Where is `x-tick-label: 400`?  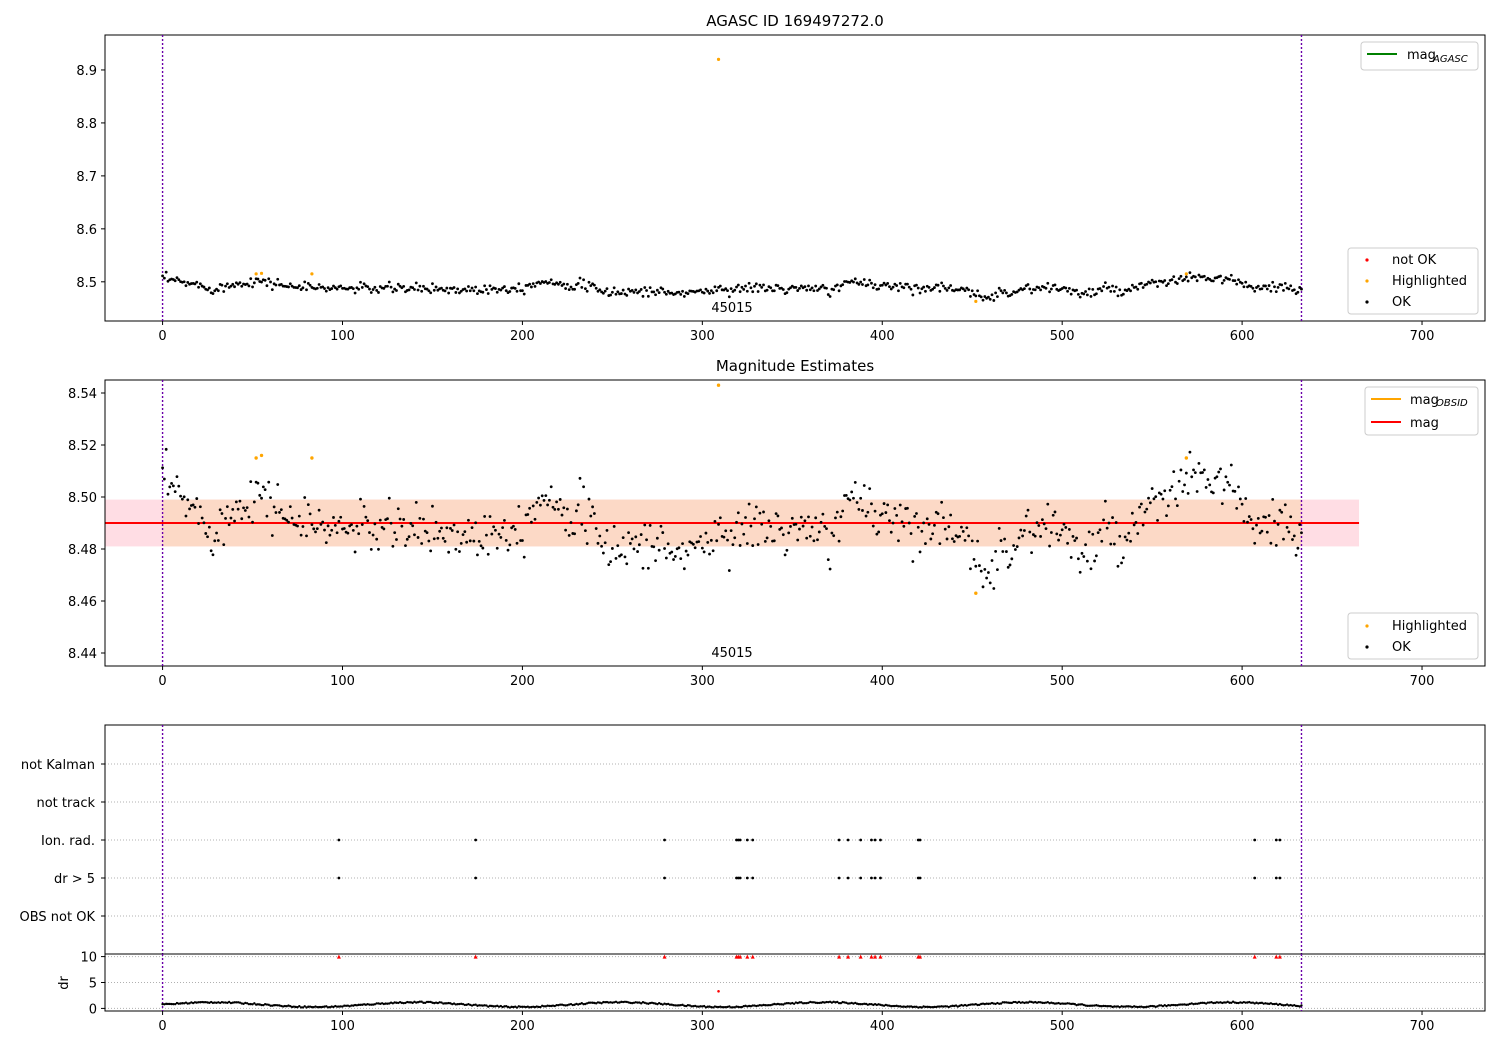 x-tick-label: 400 is located at coordinates (882, 1026).